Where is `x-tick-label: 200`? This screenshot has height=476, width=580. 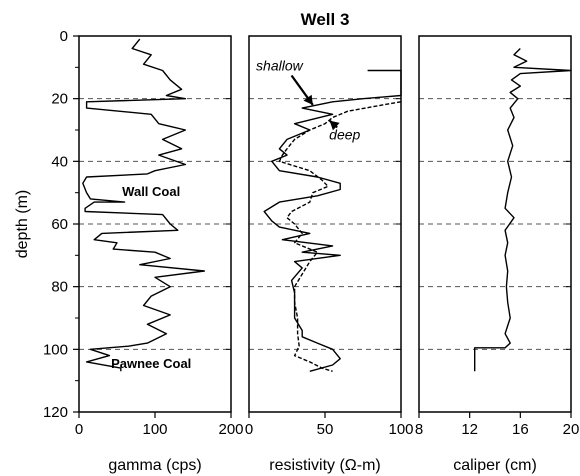 x-tick-label: 200 is located at coordinates (230, 429).